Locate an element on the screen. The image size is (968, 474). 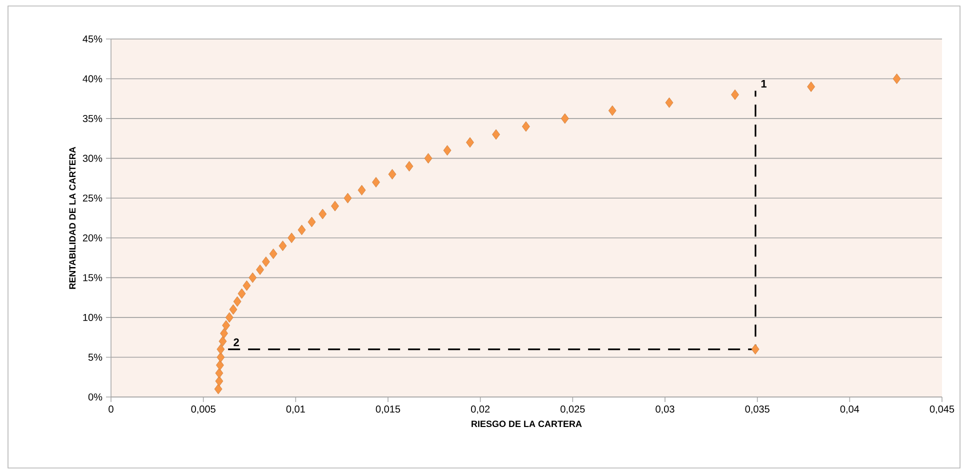
y-tick-label: 5% is located at coordinates (95, 357).